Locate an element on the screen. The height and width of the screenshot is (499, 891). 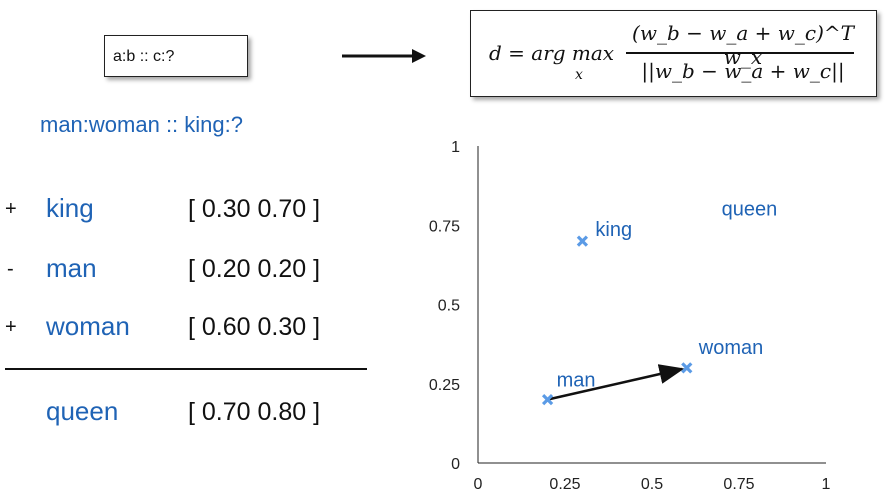
y-tick-label: 0 is located at coordinates (455, 464).